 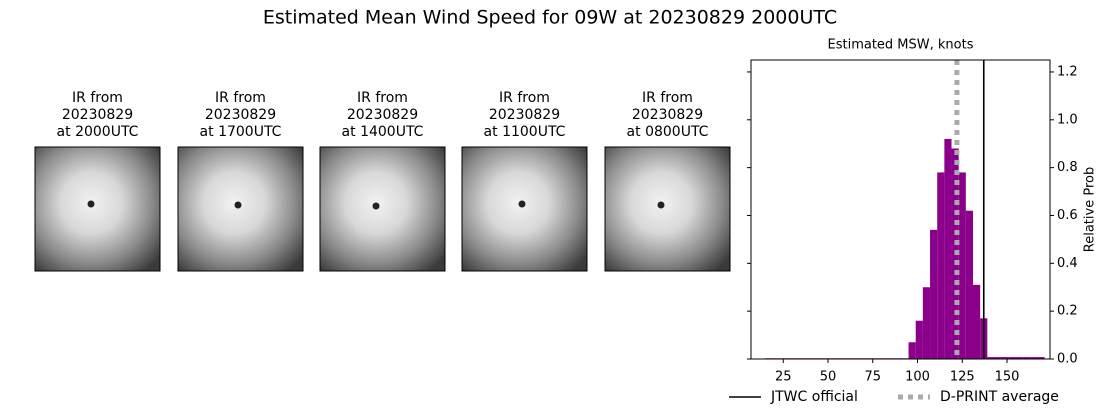 What do you see at coordinates (98, 132) in the screenshot?
I see `image-label: at 2000UTC` at bounding box center [98, 132].